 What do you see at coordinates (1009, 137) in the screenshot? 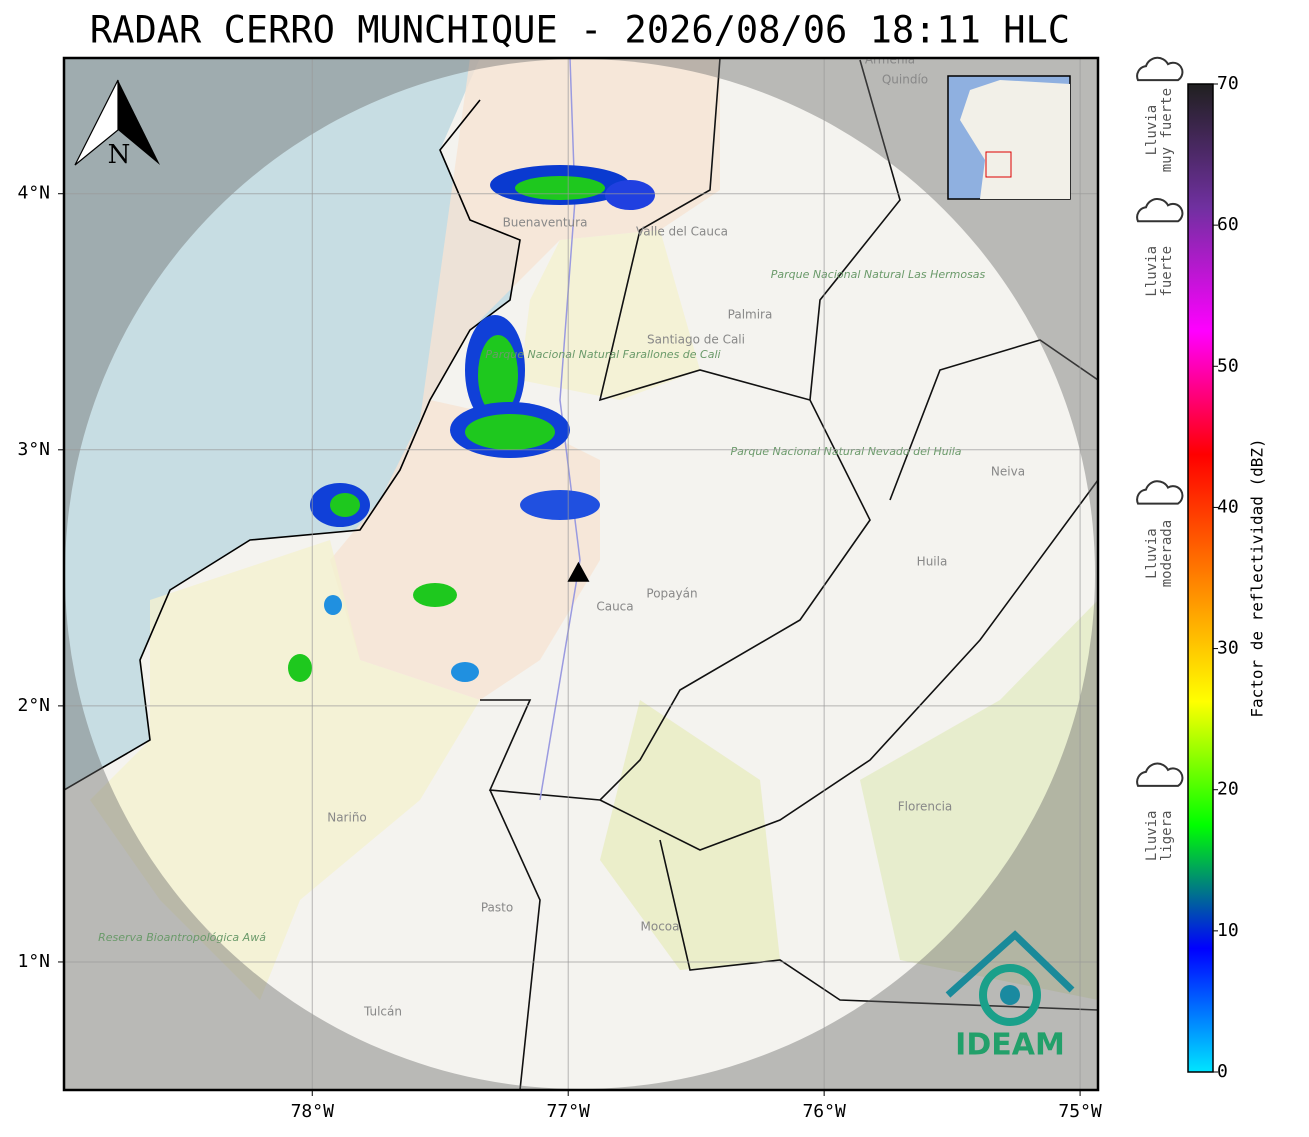
I see `inset-map` at bounding box center [1009, 137].